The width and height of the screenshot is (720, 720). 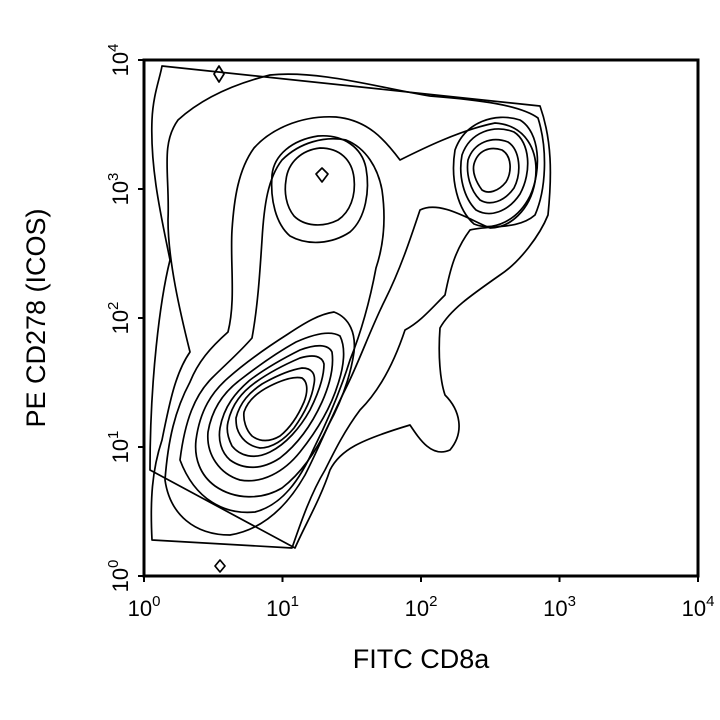 What do you see at coordinates (421, 607) in the screenshot?
I see `x-tick-label: 10²` at bounding box center [421, 607].